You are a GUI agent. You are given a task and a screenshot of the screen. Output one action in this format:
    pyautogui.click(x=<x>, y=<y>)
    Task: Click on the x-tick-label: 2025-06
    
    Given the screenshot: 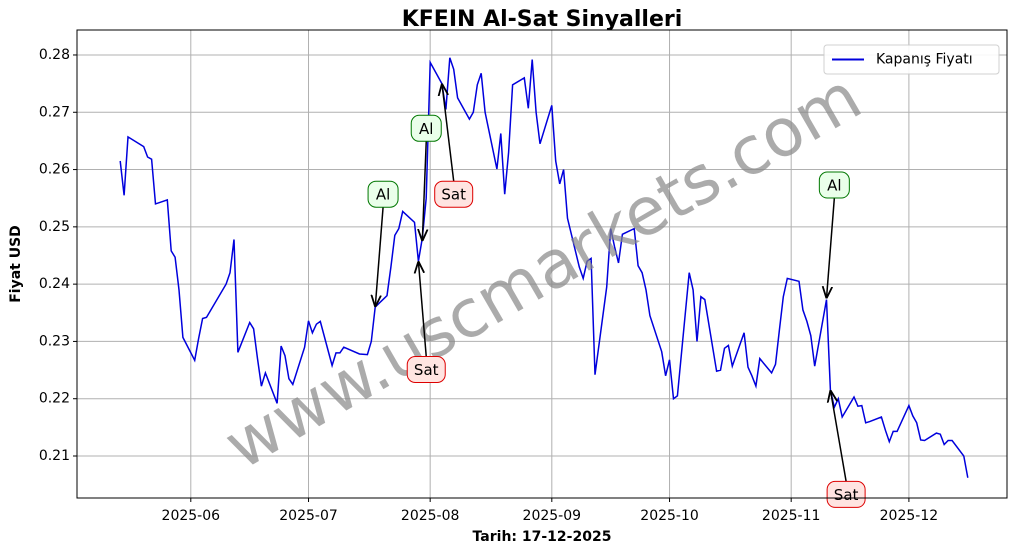 What is the action you would take?
    pyautogui.click(x=191, y=516)
    